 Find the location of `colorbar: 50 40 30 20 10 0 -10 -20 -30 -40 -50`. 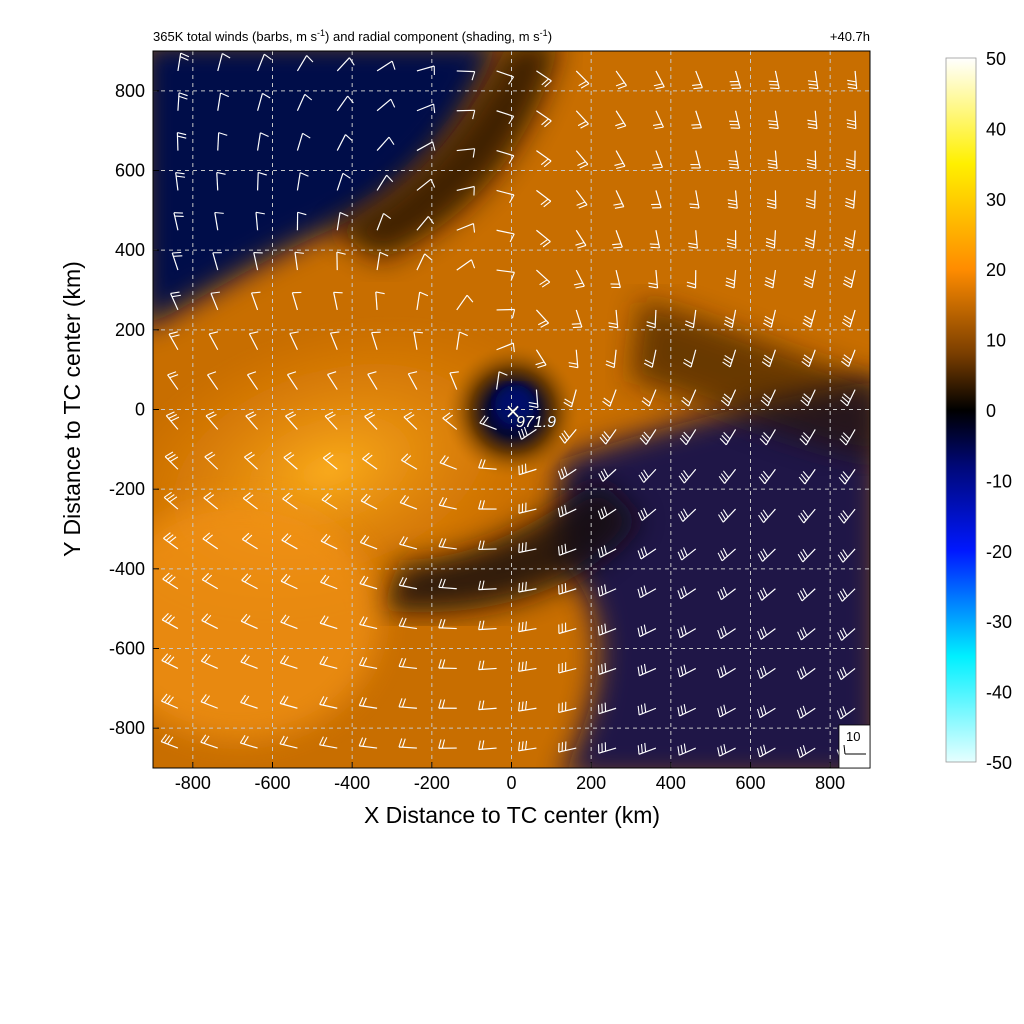

colorbar: 50 40 30 20 10 0 -10 -20 -30 -40 -50 is located at coordinates (978, 411).